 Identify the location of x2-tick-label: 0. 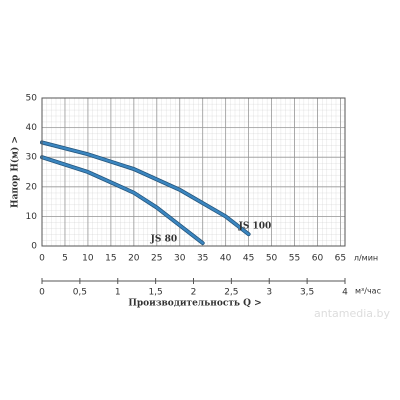
(42, 293).